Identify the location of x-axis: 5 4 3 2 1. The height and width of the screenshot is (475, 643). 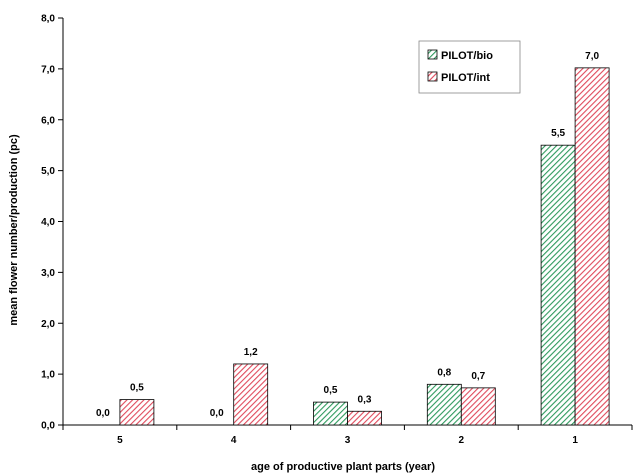
(347, 435).